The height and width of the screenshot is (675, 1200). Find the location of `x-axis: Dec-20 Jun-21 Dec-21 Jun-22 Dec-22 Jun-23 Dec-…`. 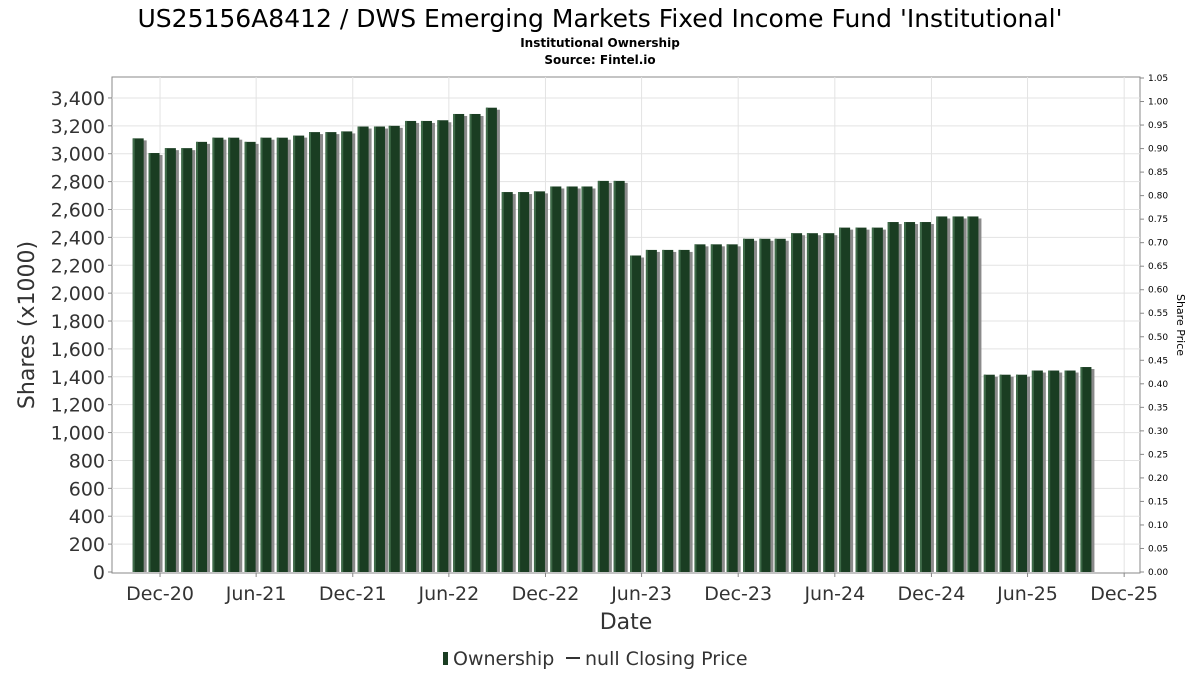

x-axis: Dec-20 Jun-21 Dec-21 Jun-22 Dec-22 Jun-23 Dec-… is located at coordinates (635, 588).